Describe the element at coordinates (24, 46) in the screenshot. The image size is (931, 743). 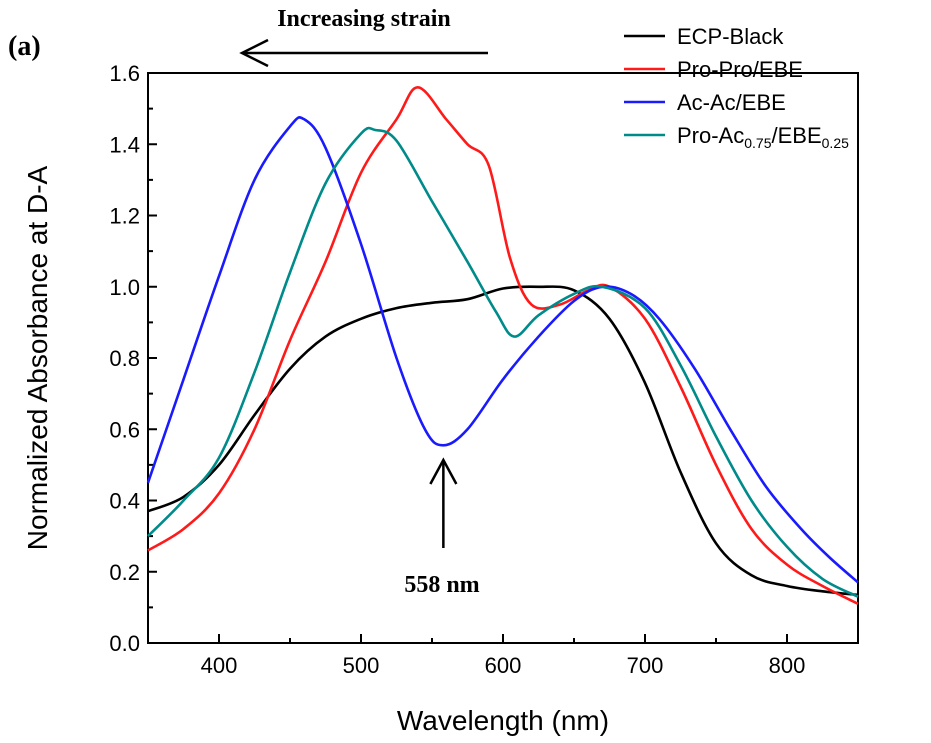
I see `panel-label: (a)` at that location.